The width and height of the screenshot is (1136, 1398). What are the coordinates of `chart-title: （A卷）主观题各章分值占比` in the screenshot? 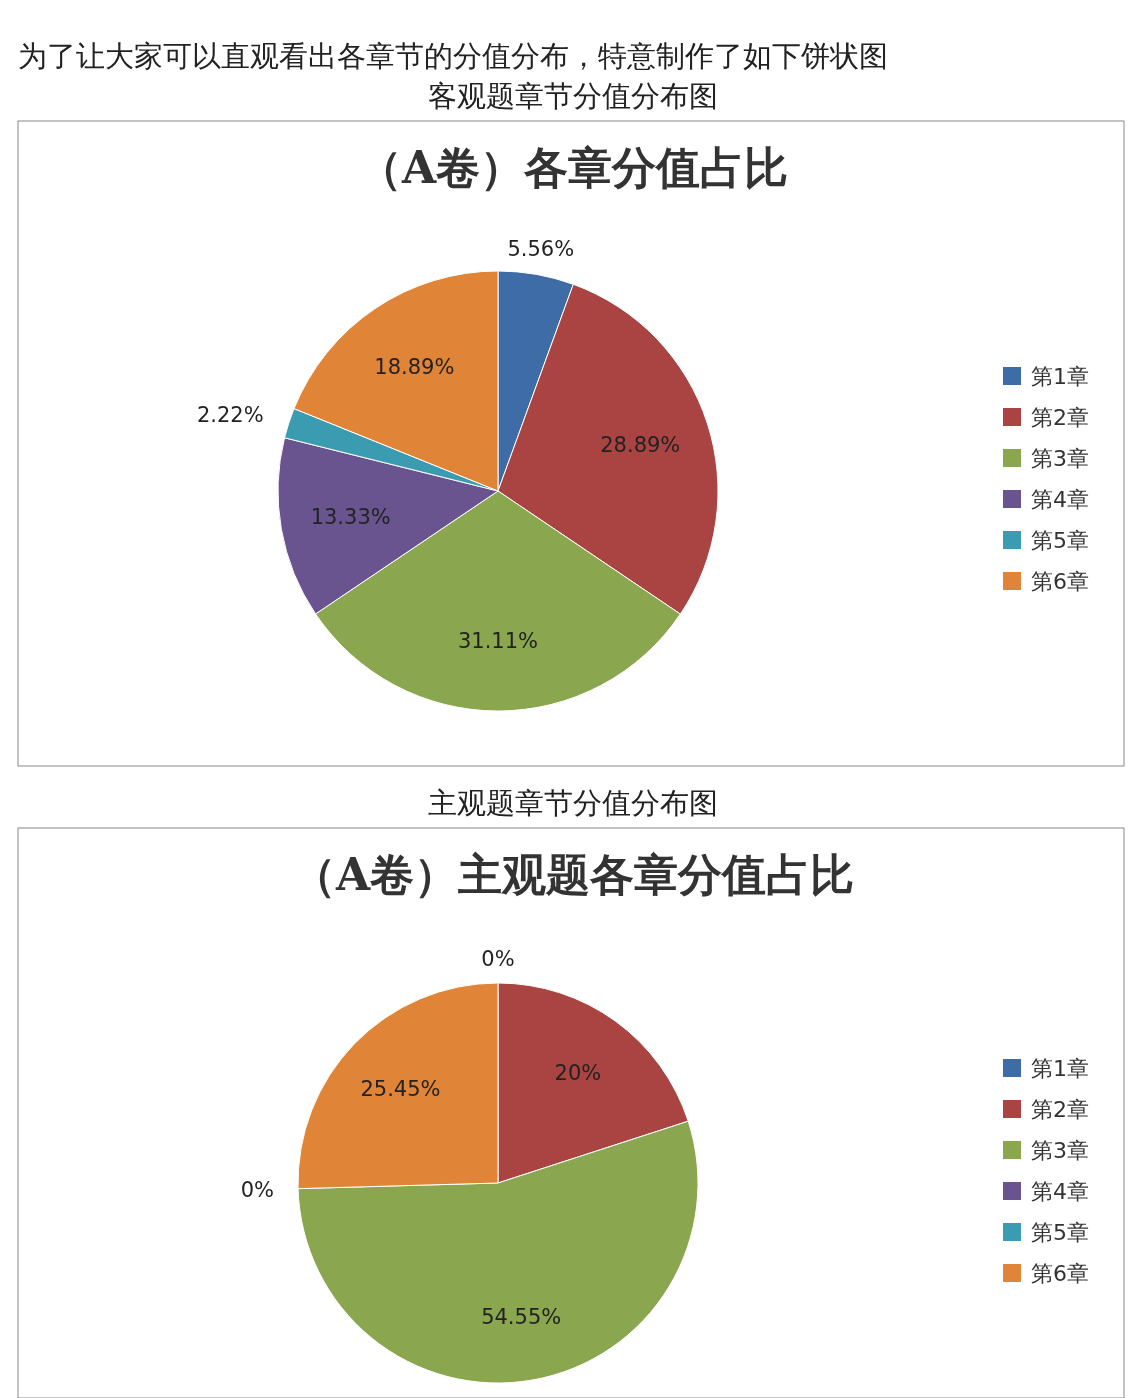 It's located at (573, 874).